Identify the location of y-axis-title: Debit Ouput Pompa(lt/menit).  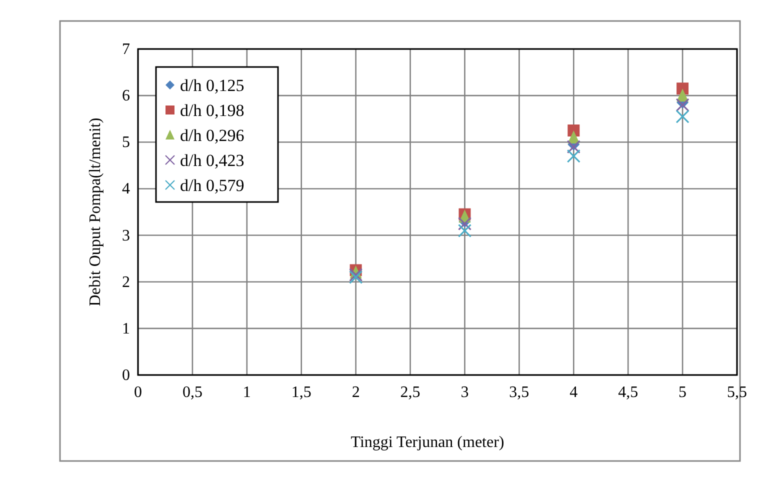
(95, 212).